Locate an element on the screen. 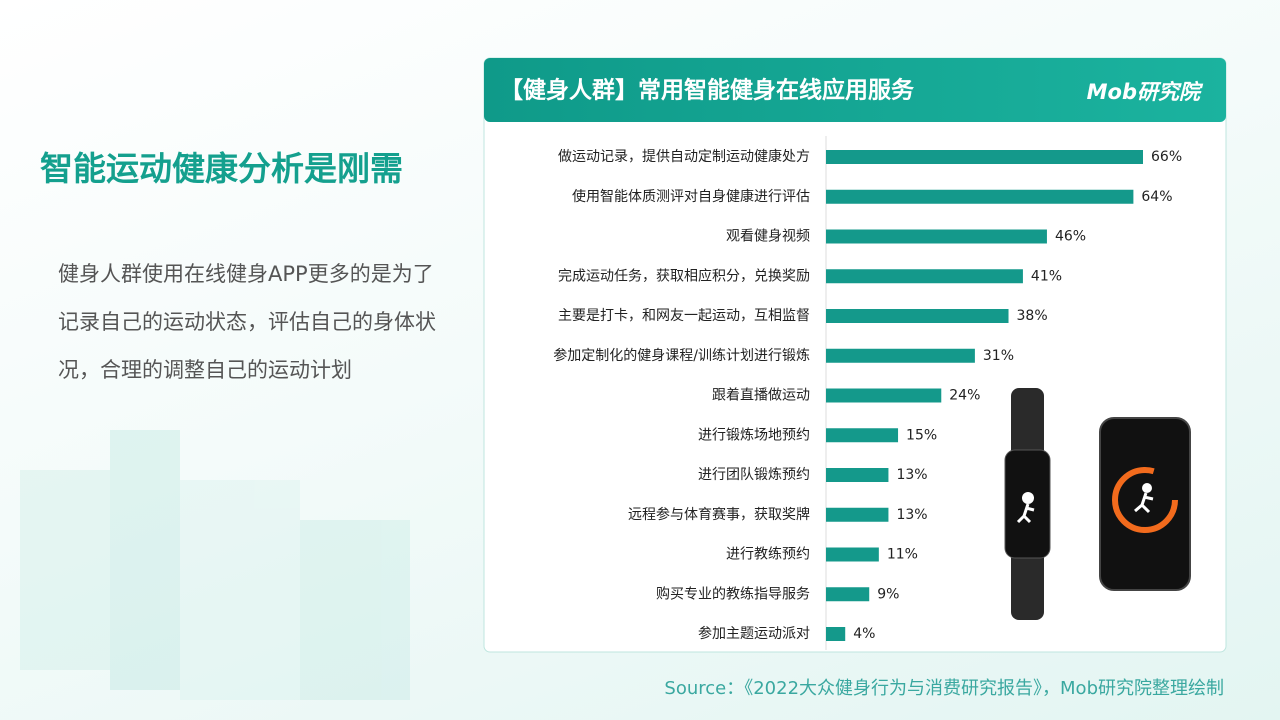  value-label: 4% is located at coordinates (864, 634).